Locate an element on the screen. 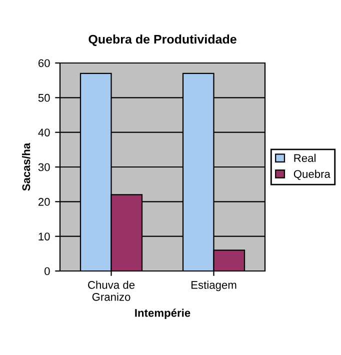  y-tick-label: 20 is located at coordinates (44, 202).